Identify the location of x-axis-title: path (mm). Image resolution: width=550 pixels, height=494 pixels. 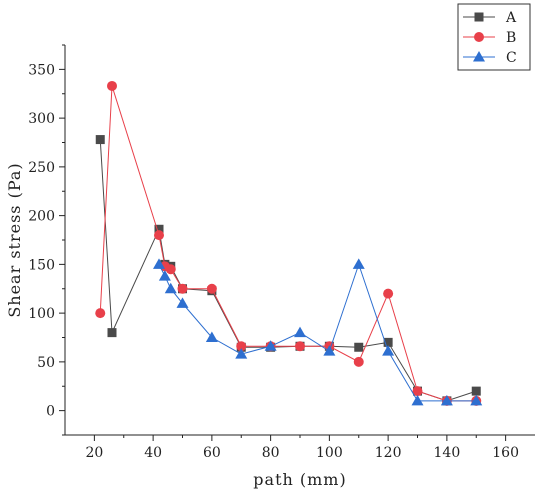
(299, 479).